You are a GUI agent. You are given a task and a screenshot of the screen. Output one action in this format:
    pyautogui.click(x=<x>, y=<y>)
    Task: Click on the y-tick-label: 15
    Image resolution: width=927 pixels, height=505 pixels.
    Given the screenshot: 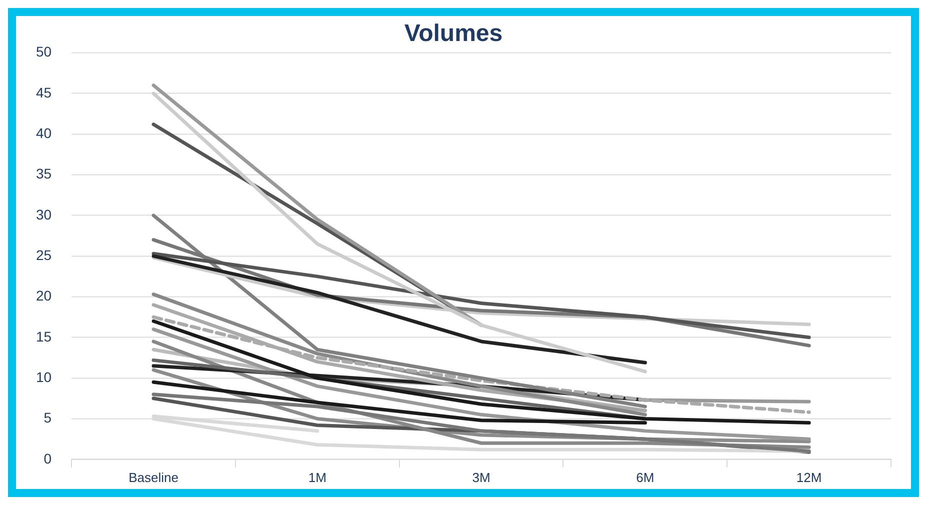 What is the action you would take?
    pyautogui.click(x=44, y=336)
    